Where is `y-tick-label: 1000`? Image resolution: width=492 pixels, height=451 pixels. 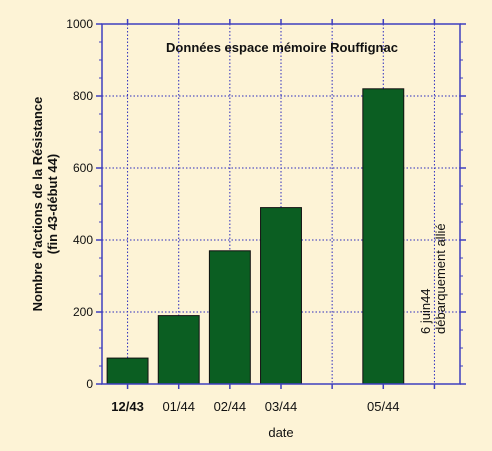
y-tick-label: 1000 is located at coordinates (79, 24).